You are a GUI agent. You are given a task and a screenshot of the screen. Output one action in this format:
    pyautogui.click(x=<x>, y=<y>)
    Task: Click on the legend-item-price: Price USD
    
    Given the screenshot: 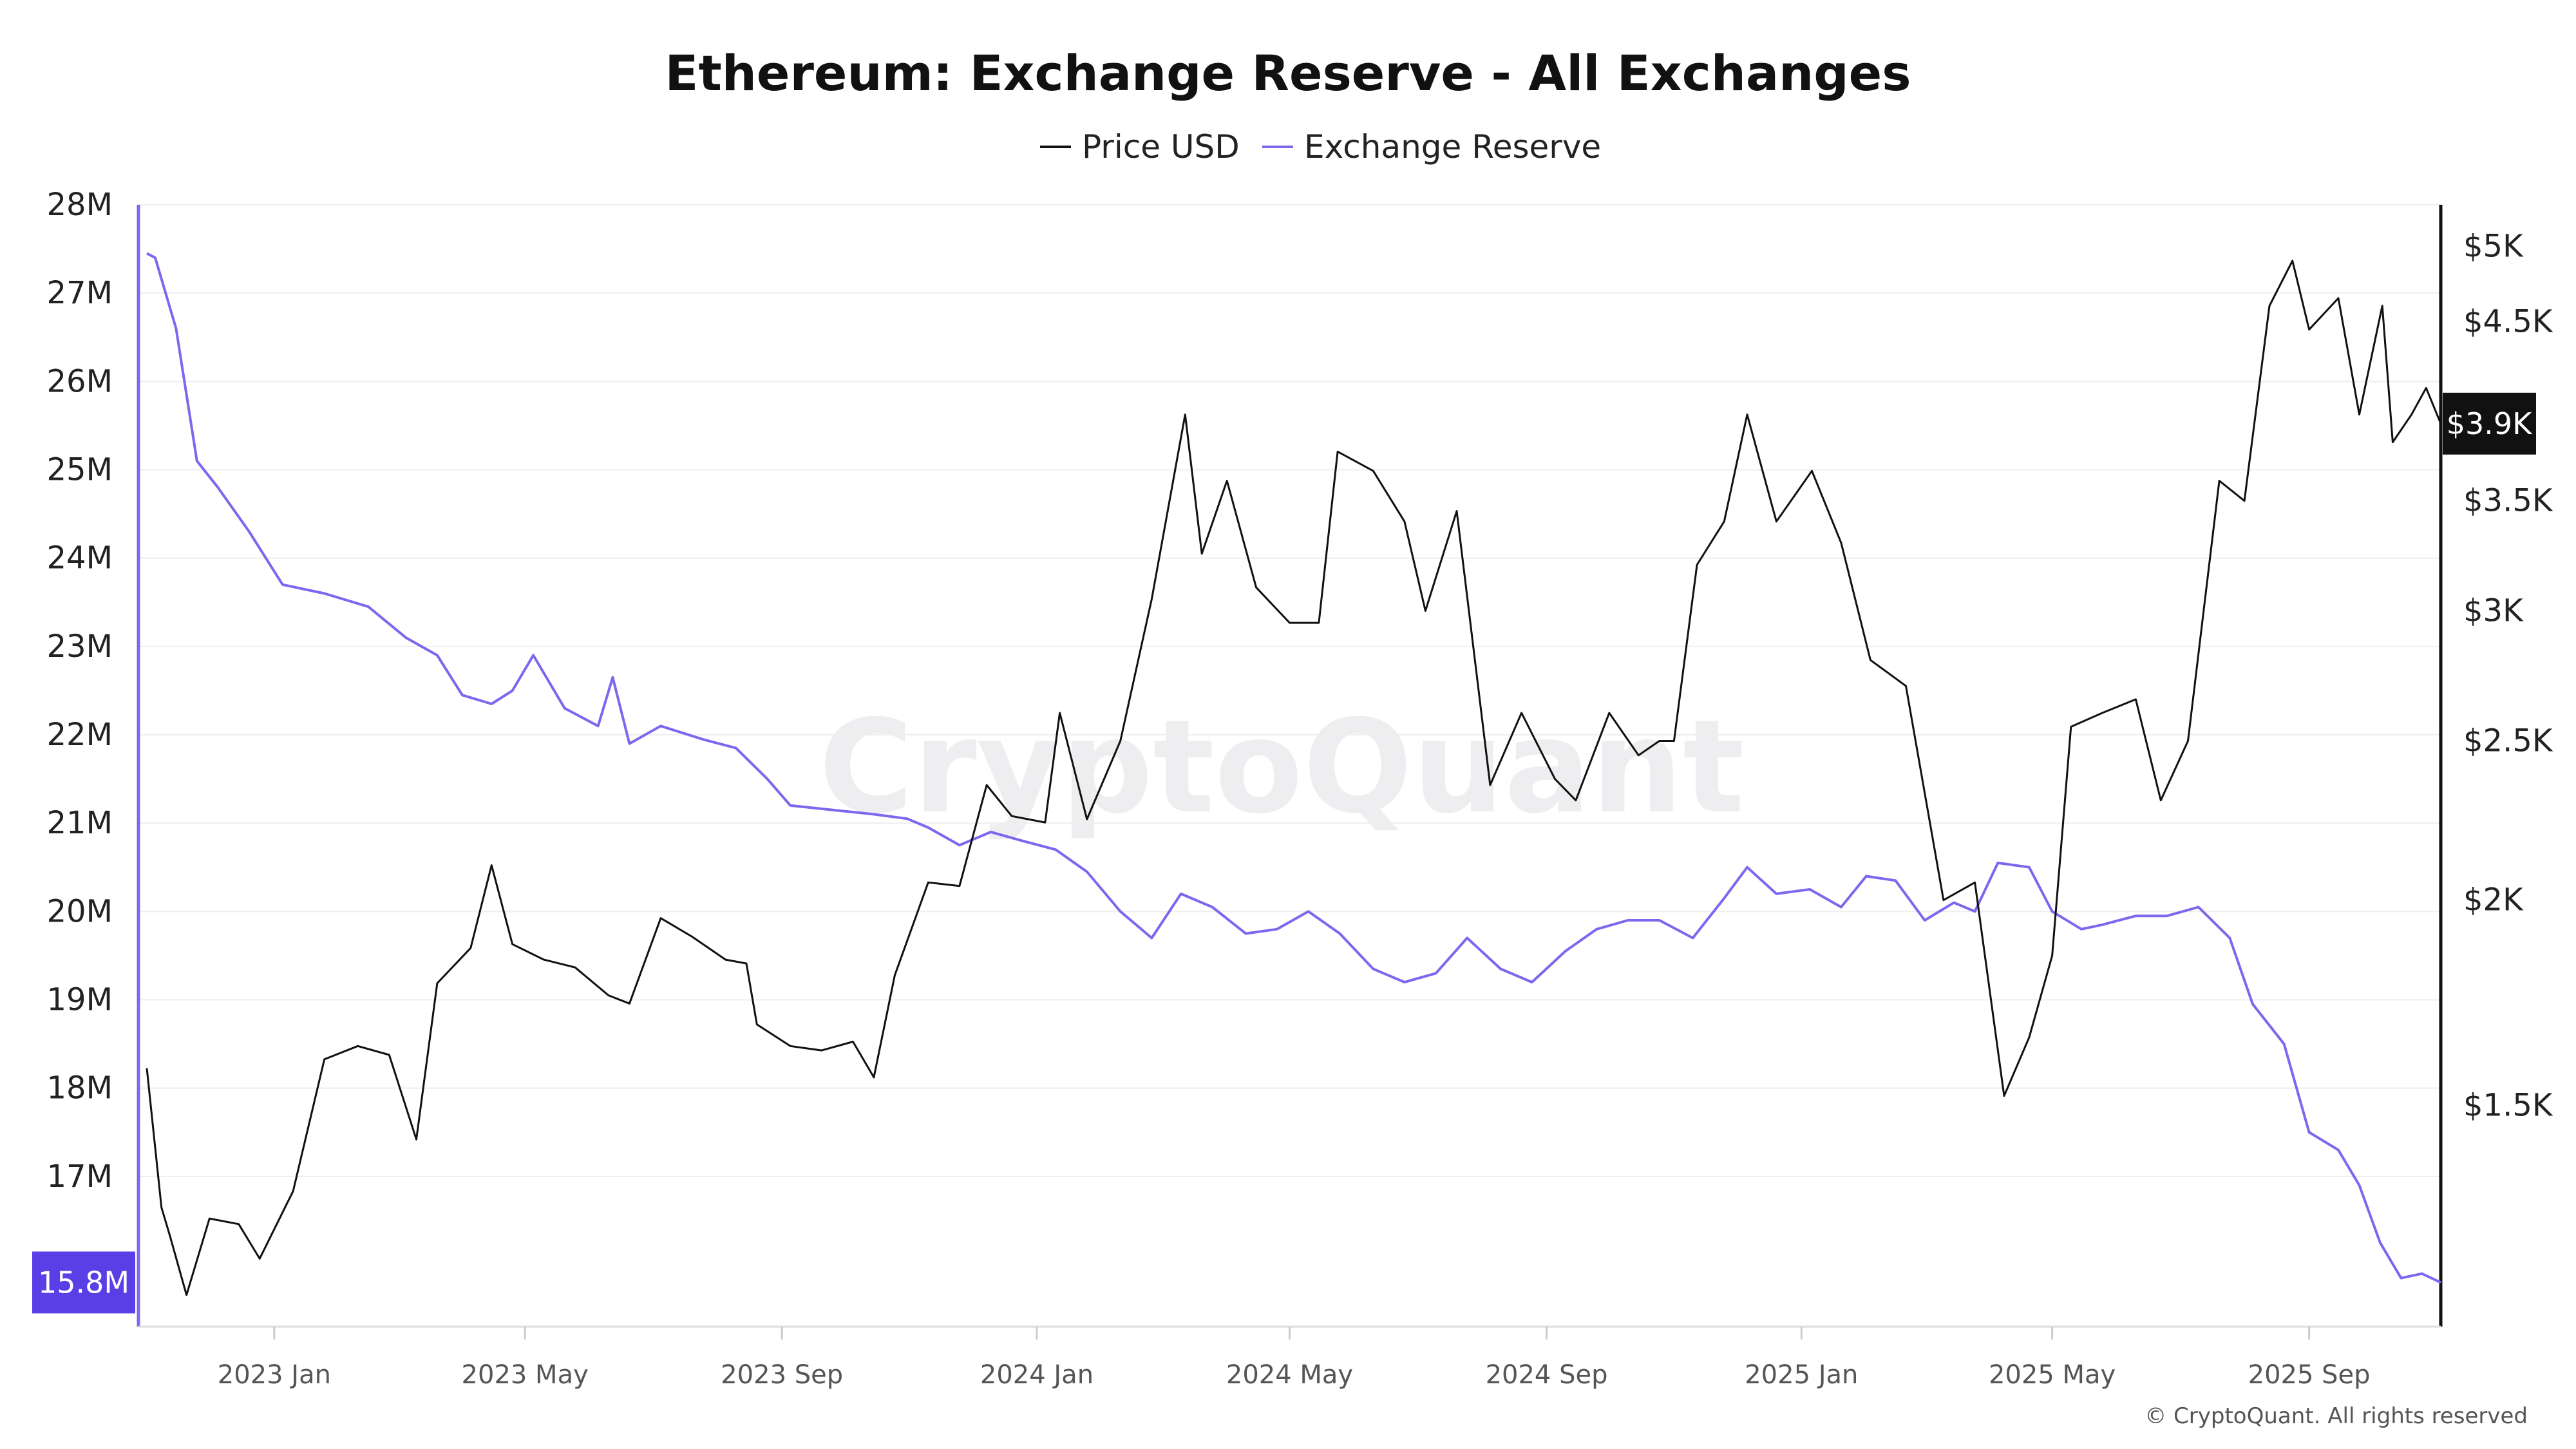 What is the action you would take?
    pyautogui.click(x=1140, y=147)
    